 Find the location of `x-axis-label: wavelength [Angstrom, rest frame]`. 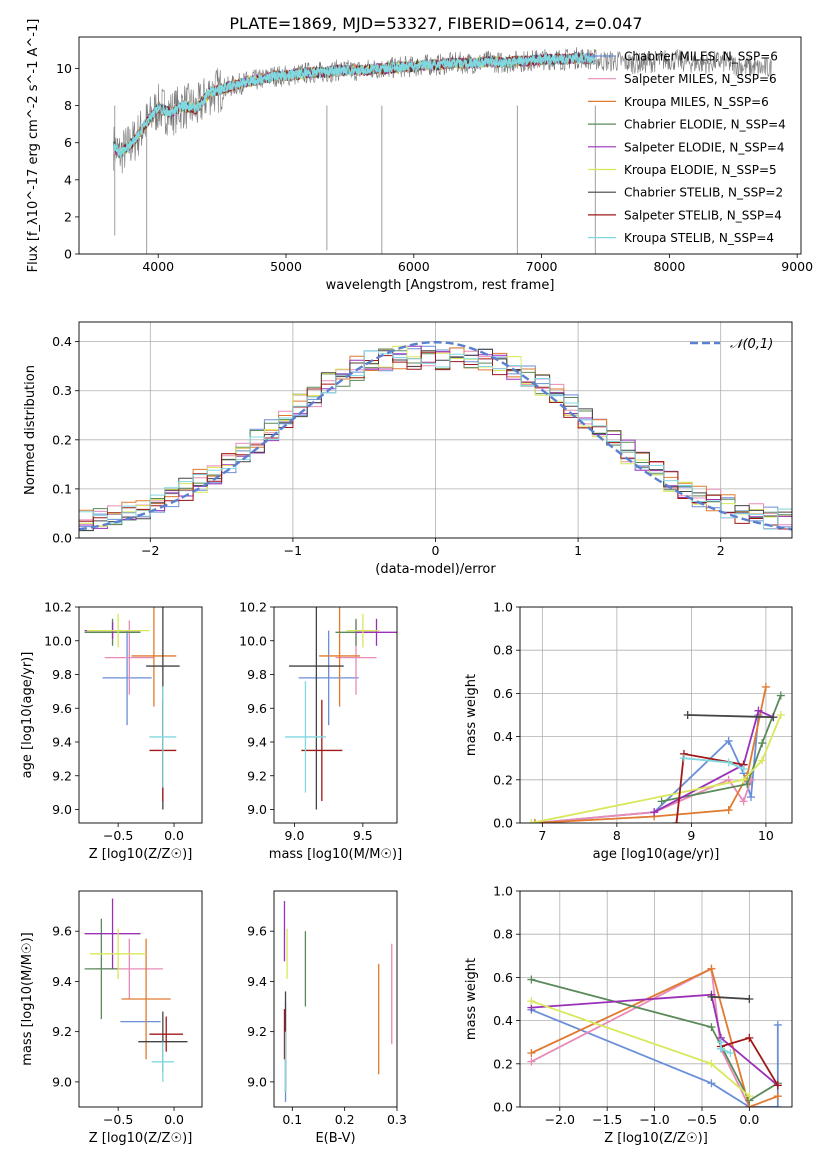

x-axis-label: wavelength [Angstrom, rest frame] is located at coordinates (440, 285).